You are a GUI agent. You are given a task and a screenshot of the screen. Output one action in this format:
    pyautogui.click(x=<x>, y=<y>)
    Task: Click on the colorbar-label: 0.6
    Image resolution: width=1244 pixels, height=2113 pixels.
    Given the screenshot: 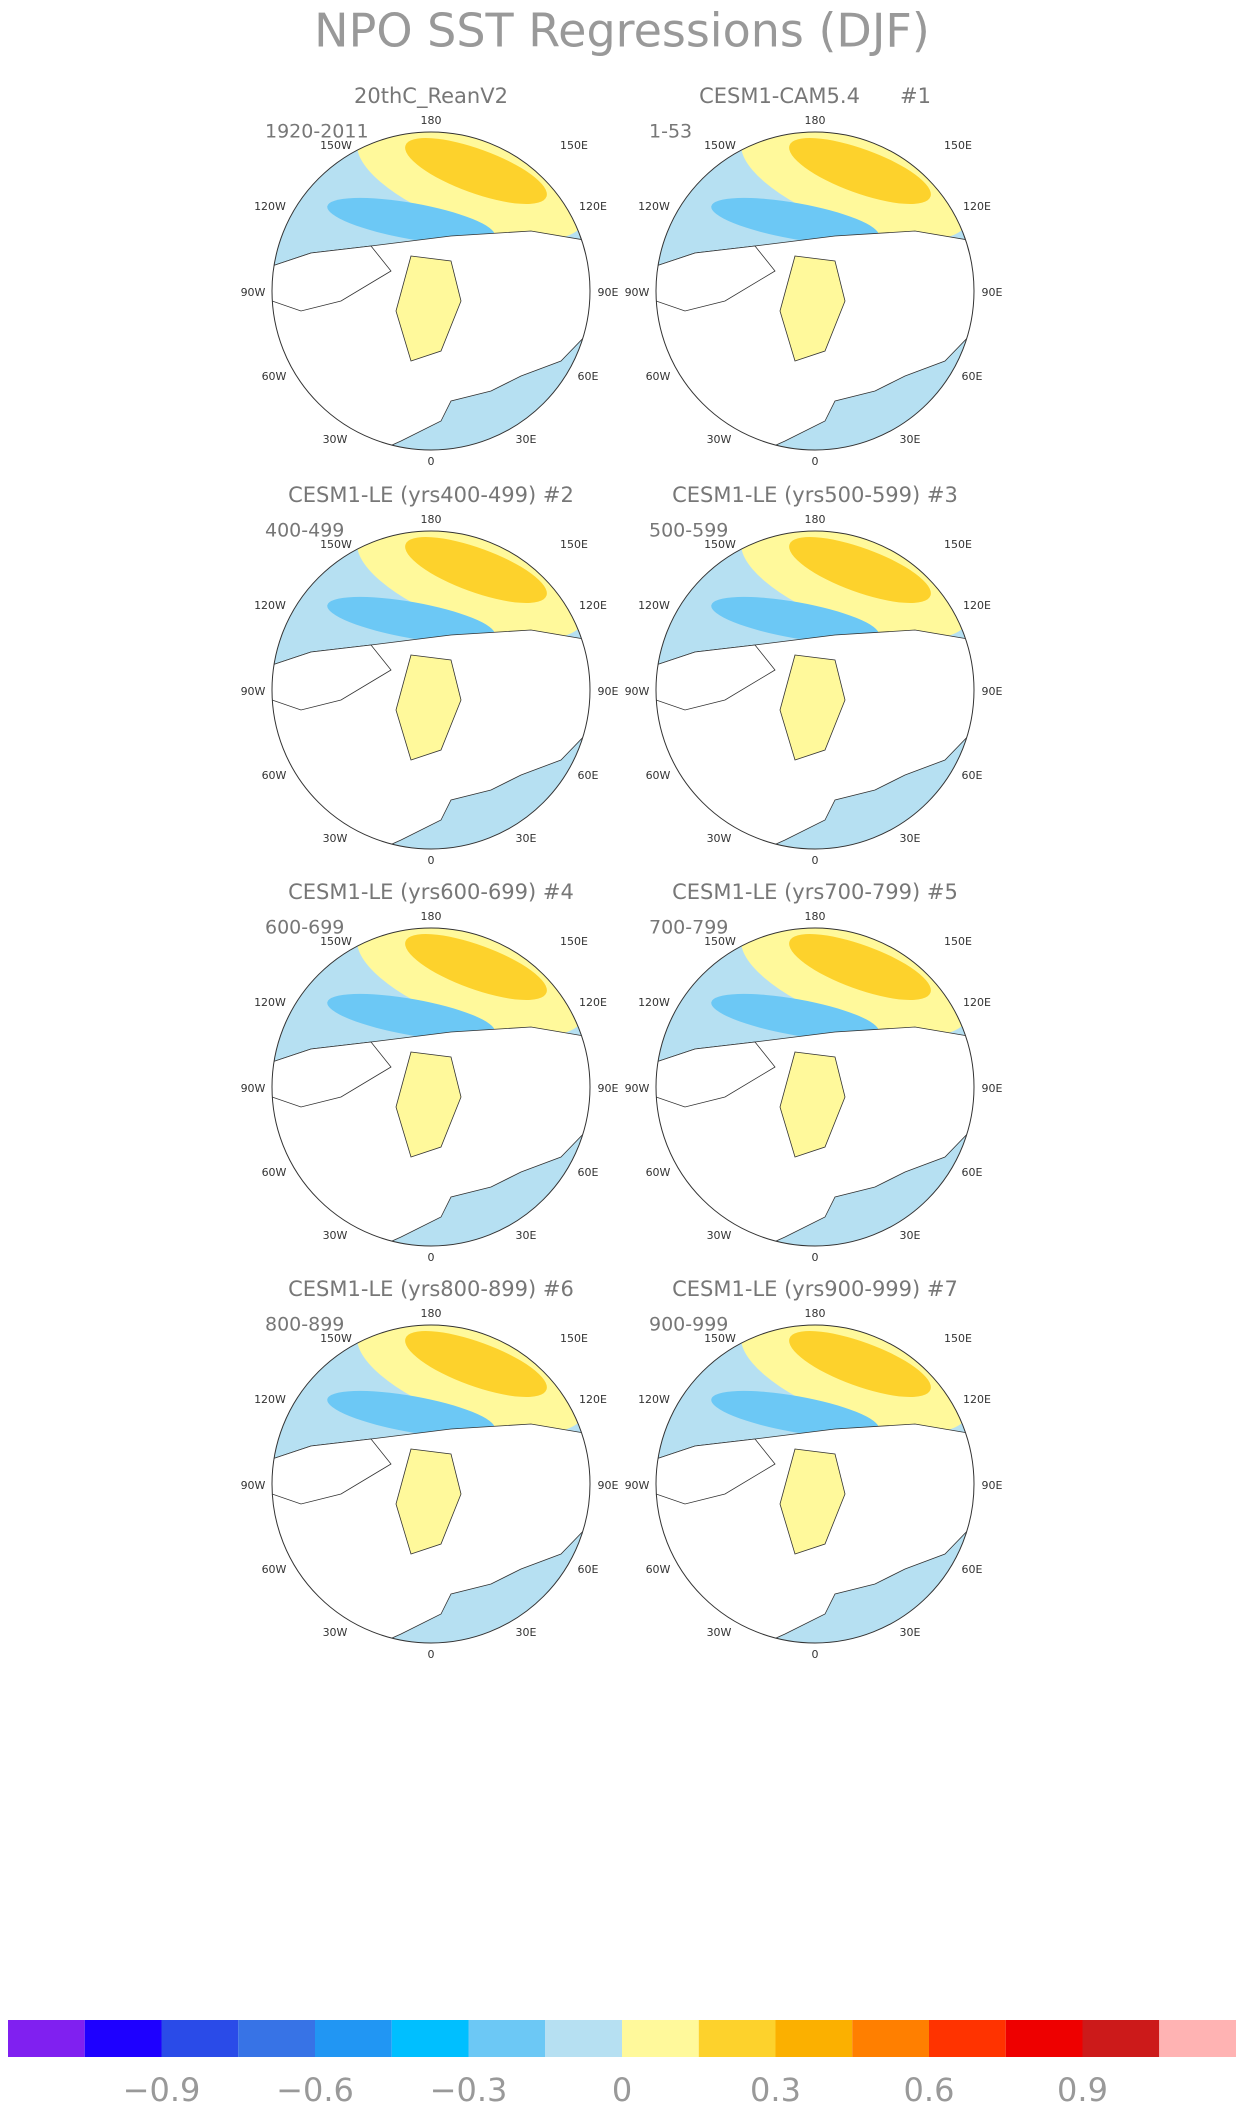 What is the action you would take?
    pyautogui.click(x=929, y=2090)
    